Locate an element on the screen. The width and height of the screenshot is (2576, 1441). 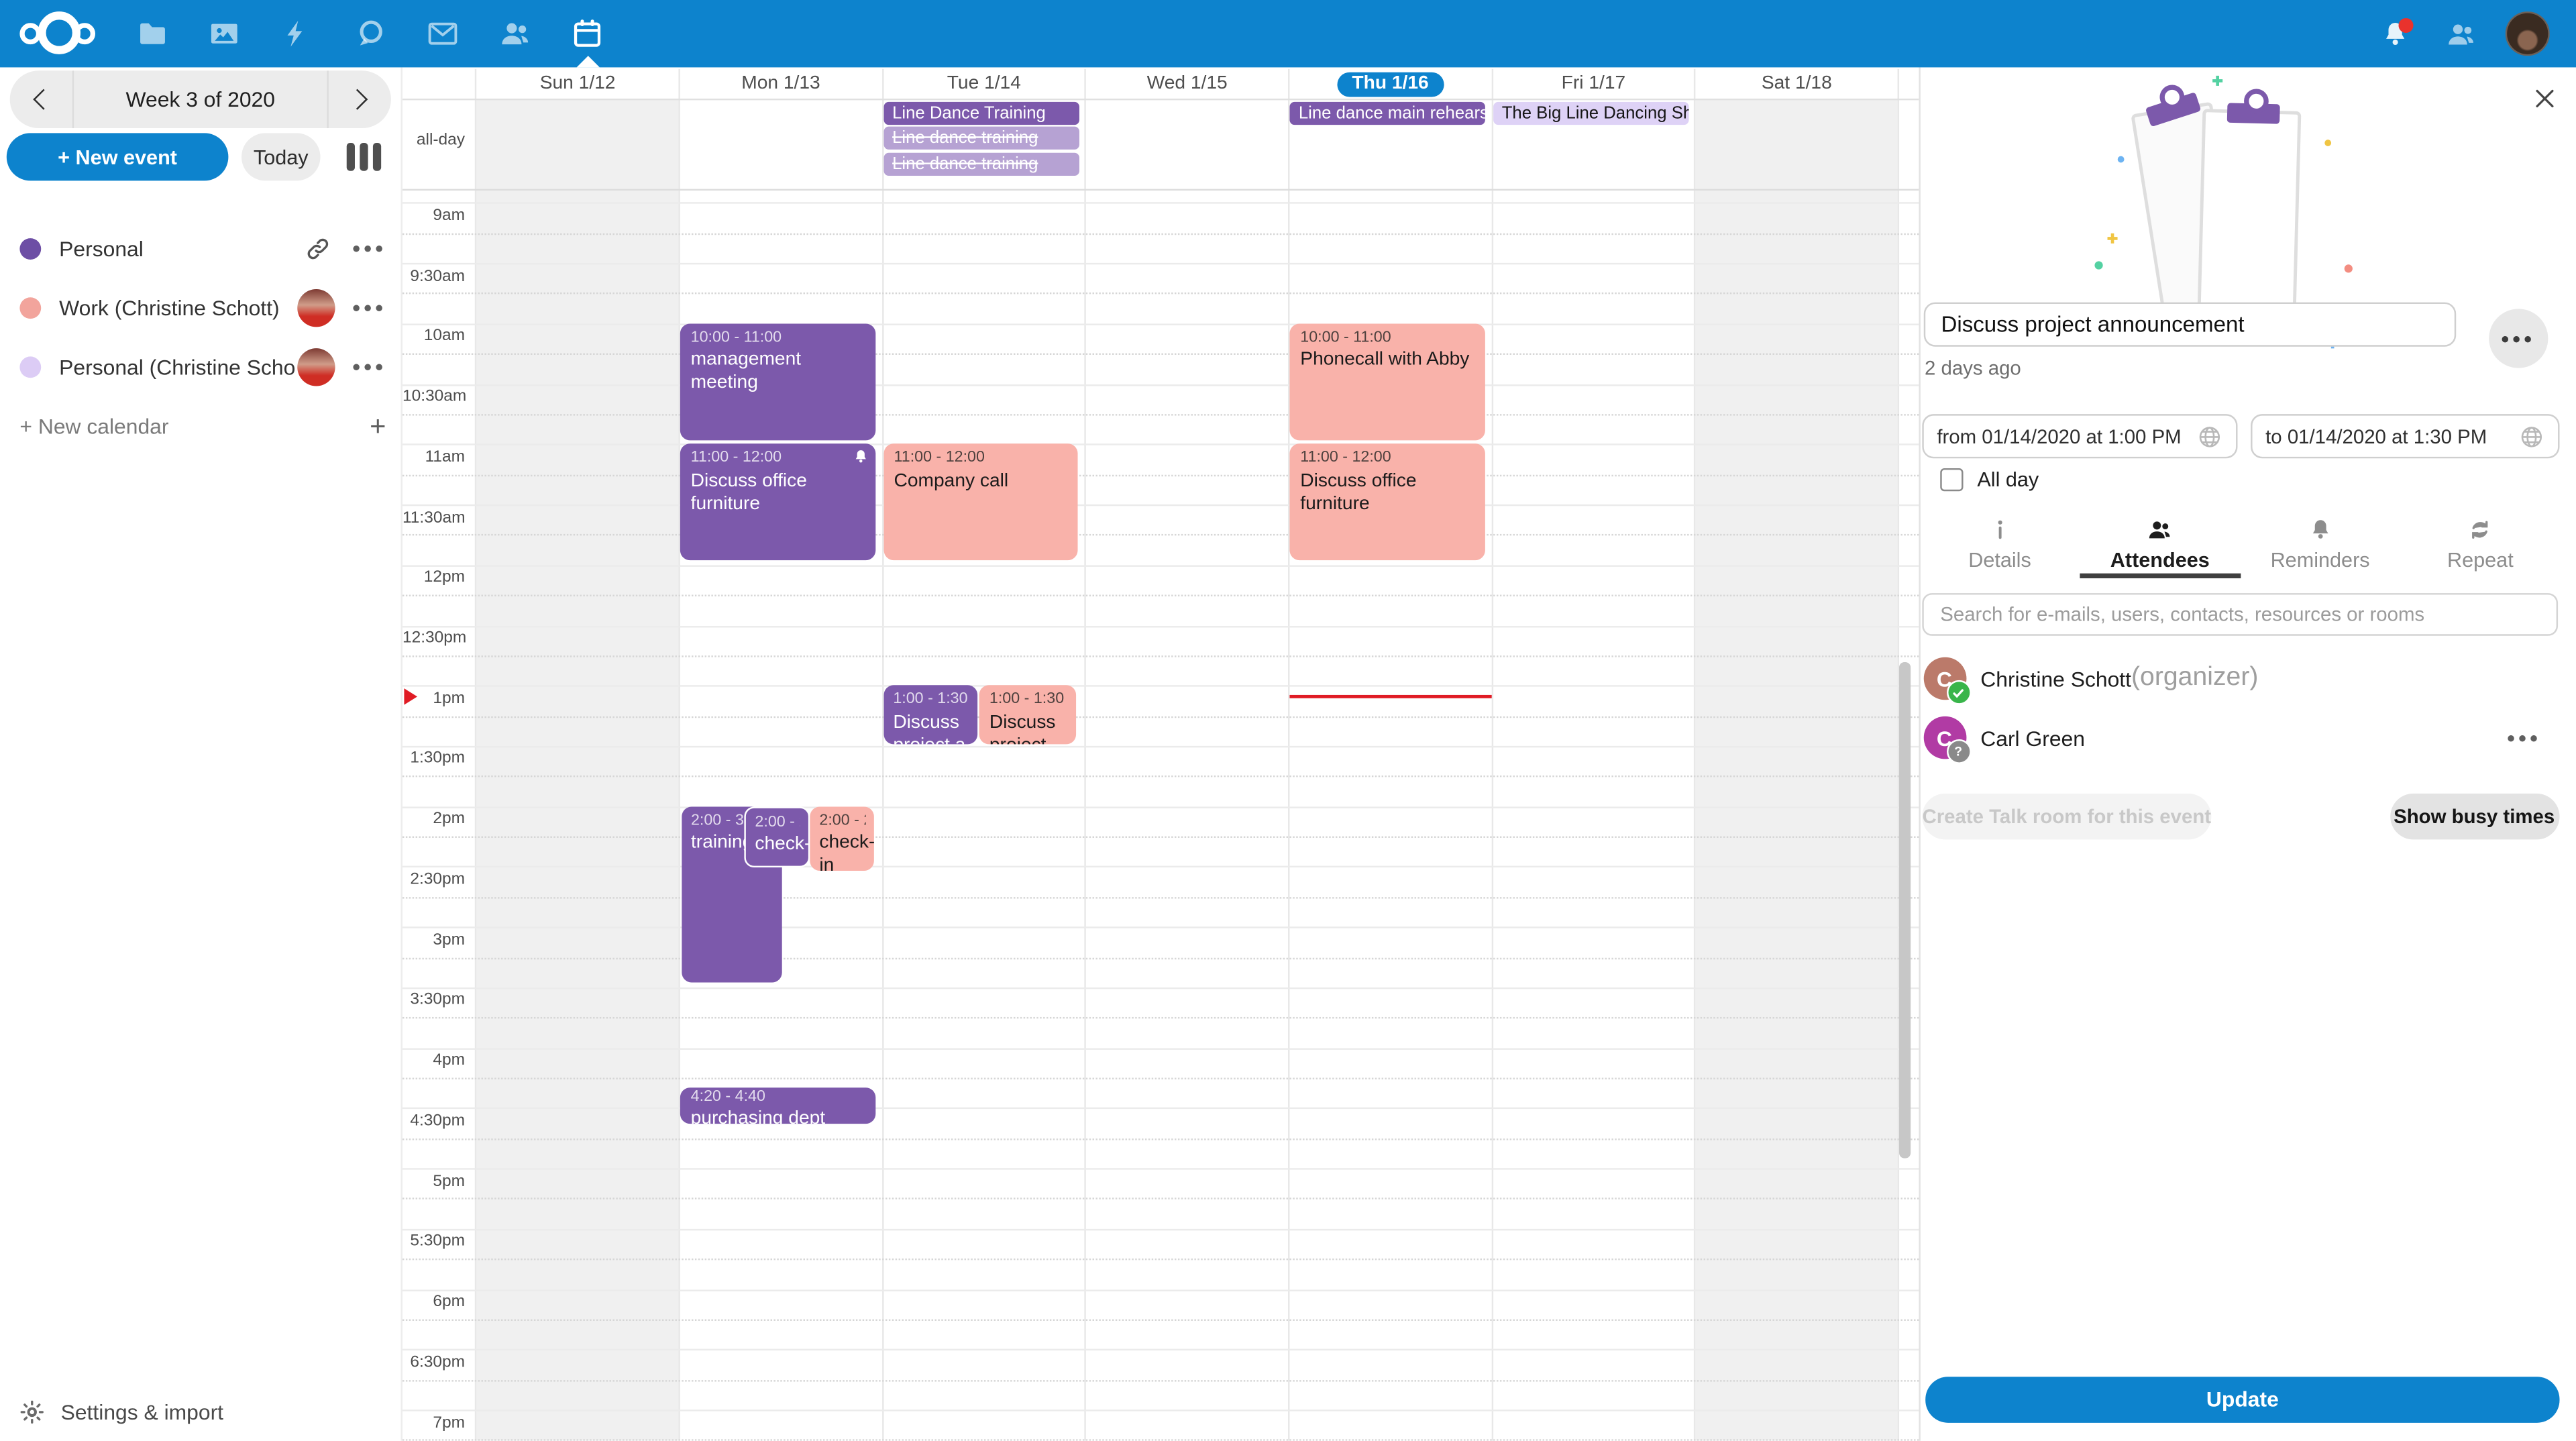
app-calendar-icon is located at coordinates (587, 34).